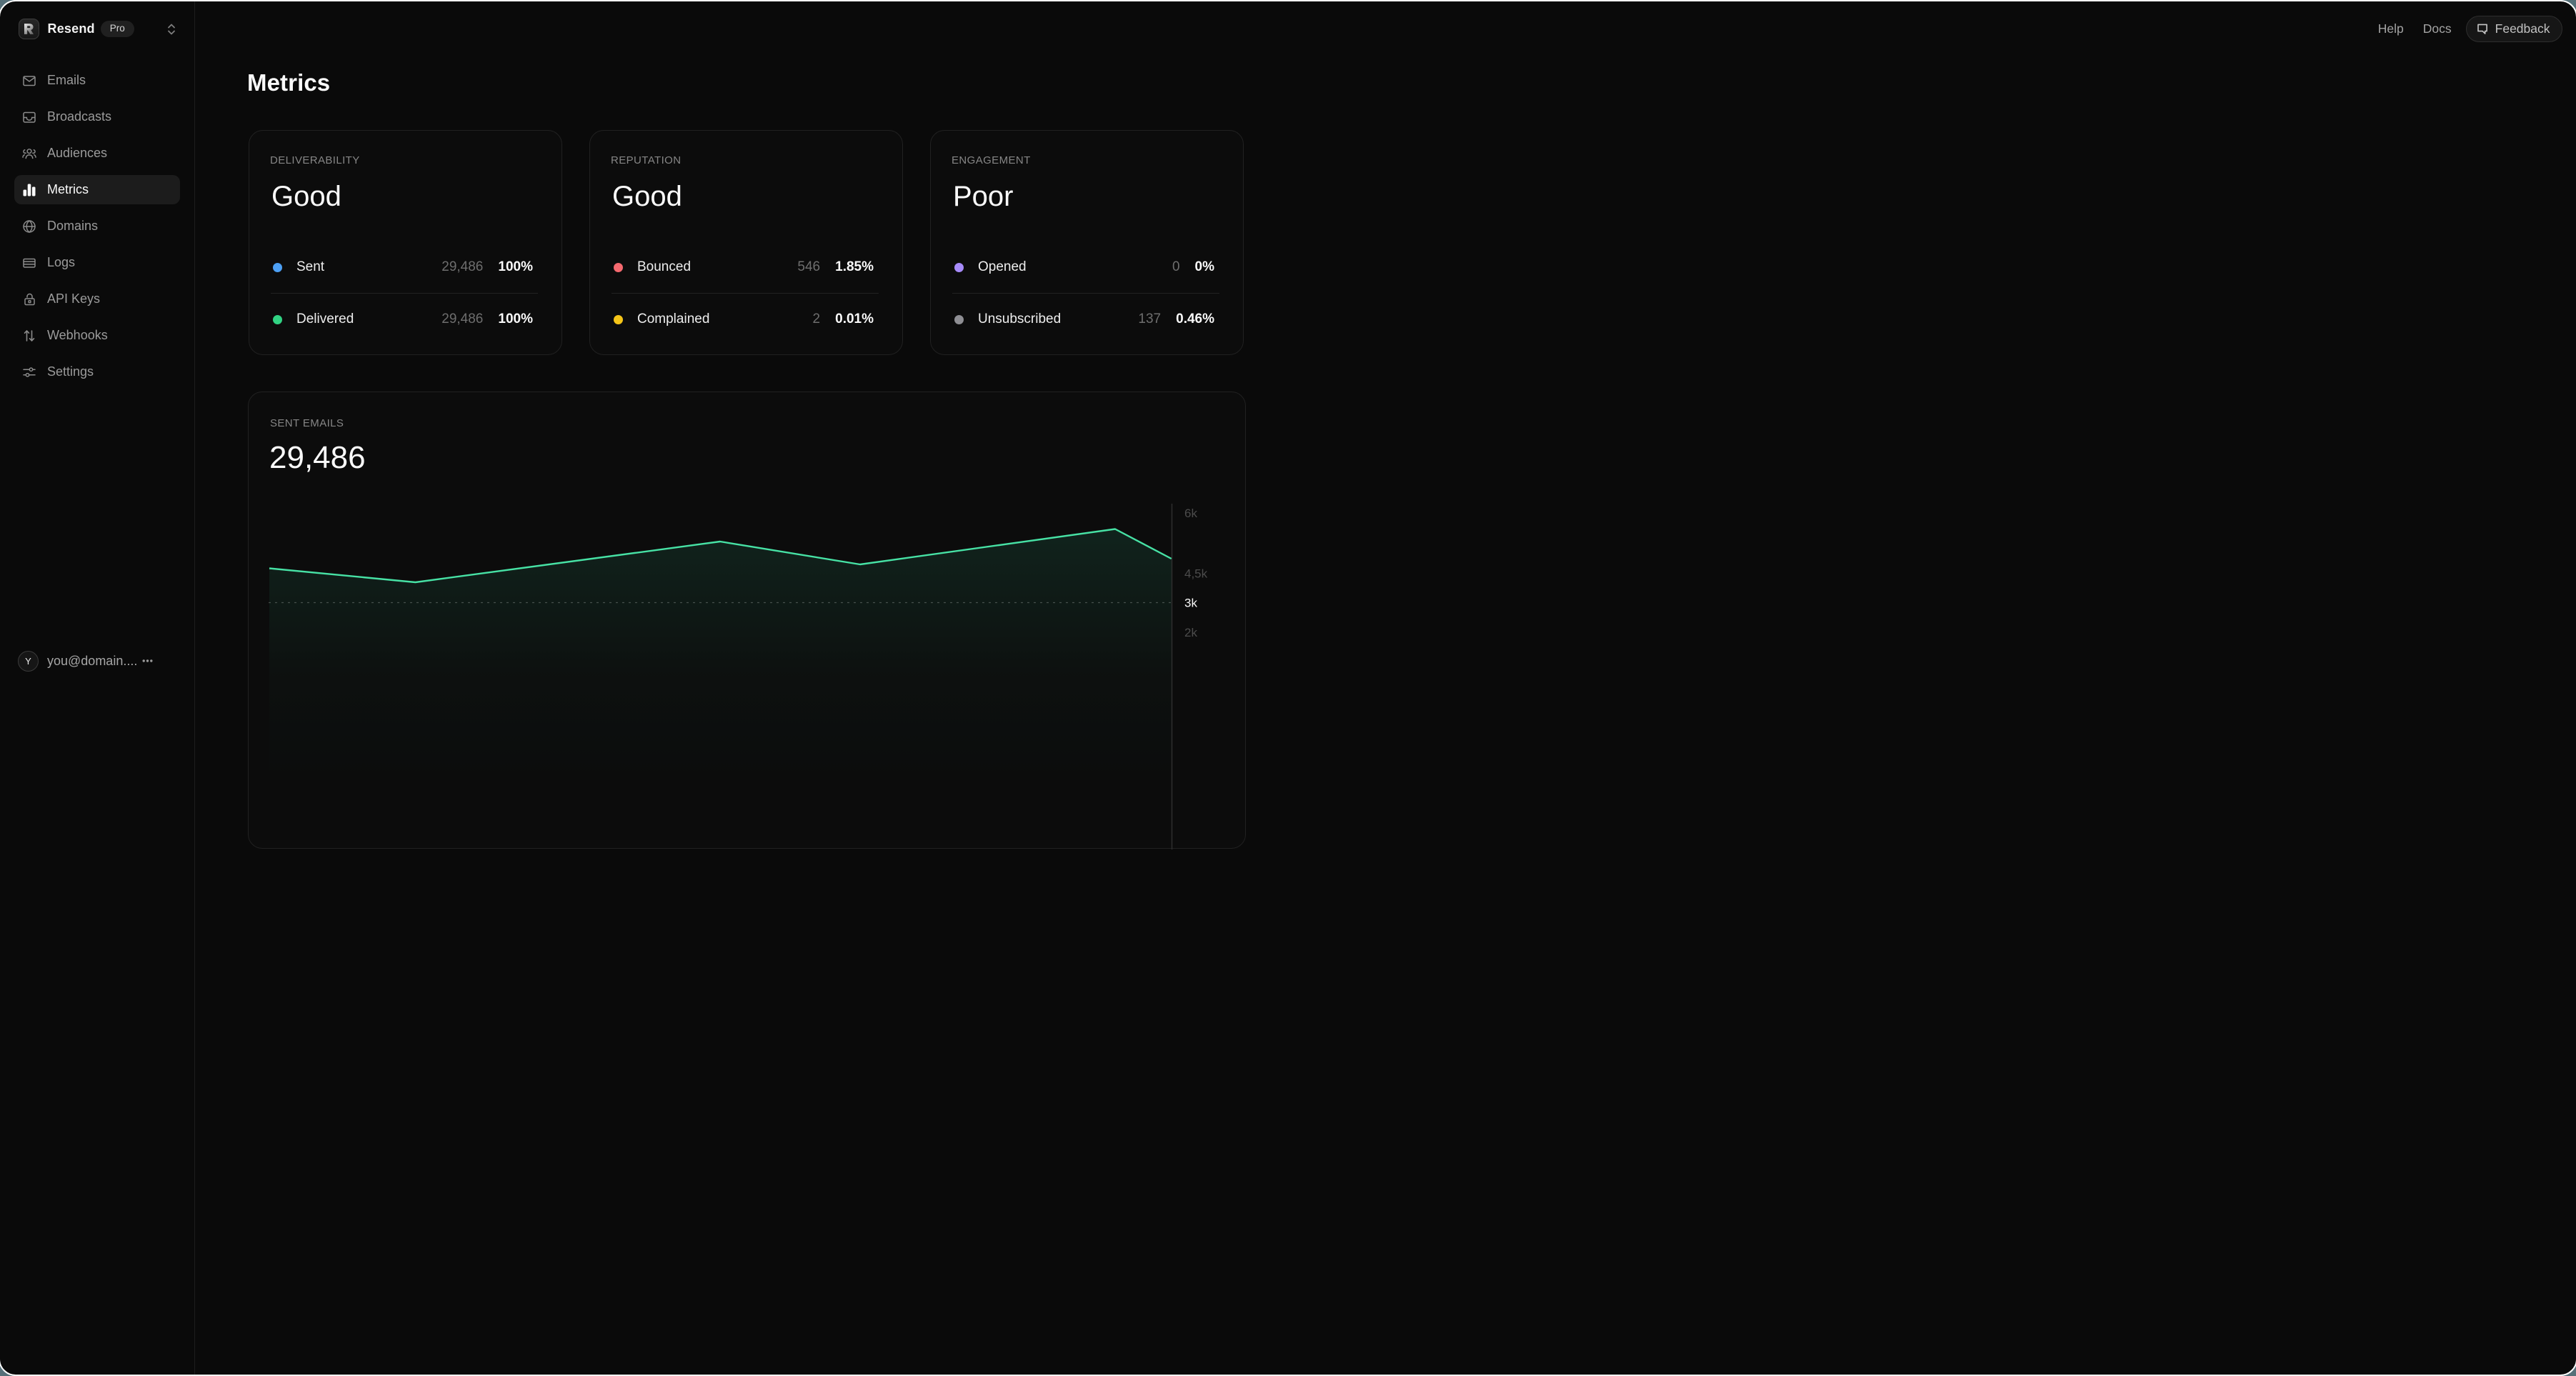 The image size is (2576, 1376). I want to click on svg-text: 6k, so click(1190, 513).